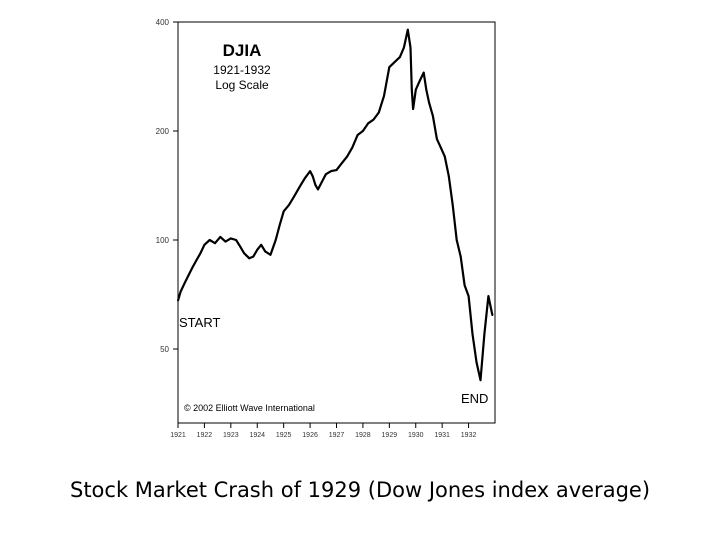 The width and height of the screenshot is (720, 540). Describe the element at coordinates (242, 70) in the screenshot. I see `chart-subtitle-range: 1921-1932` at that location.